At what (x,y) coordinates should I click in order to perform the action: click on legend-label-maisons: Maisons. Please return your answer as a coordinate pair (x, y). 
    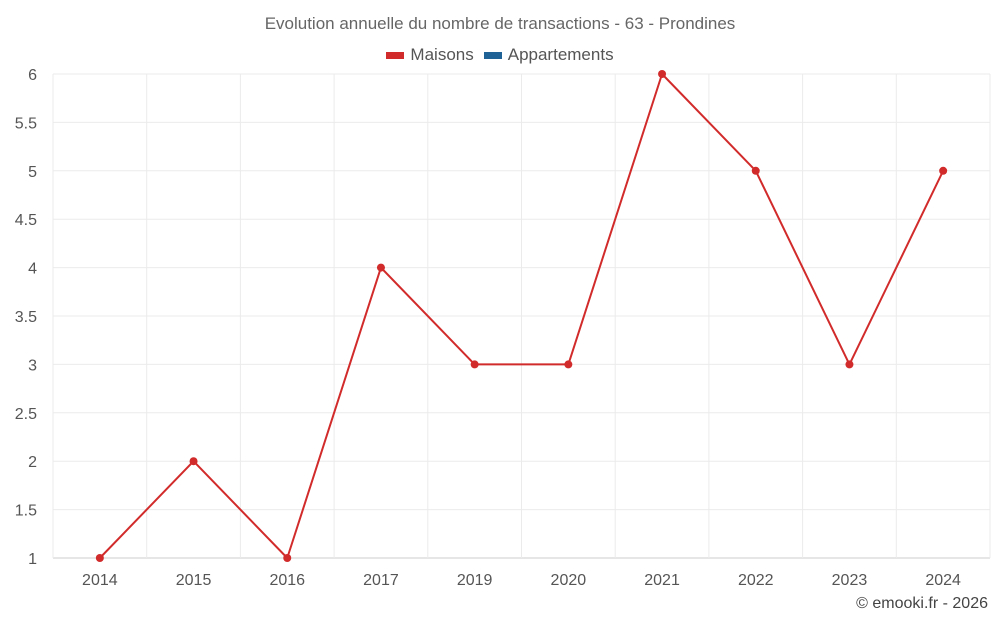
    Looking at the image, I should click on (442, 54).